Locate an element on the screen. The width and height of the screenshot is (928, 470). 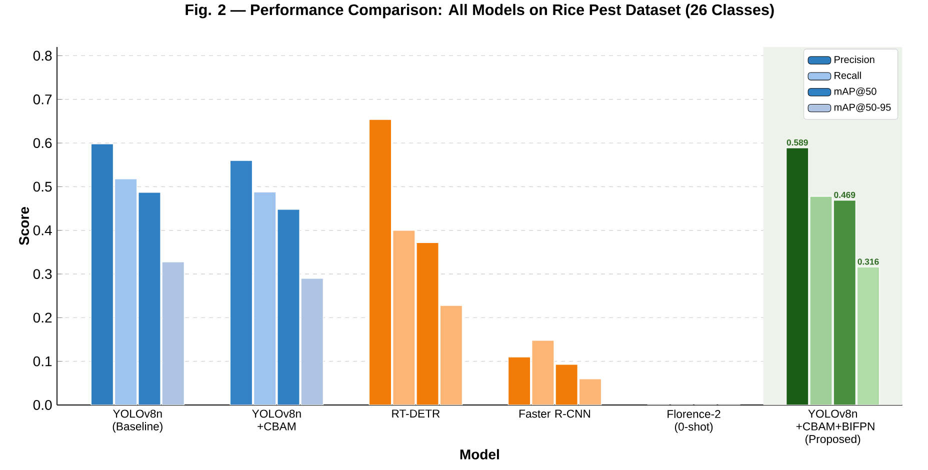
x-tick-label: YOLOv8n (Baseline) is located at coordinates (137, 421).